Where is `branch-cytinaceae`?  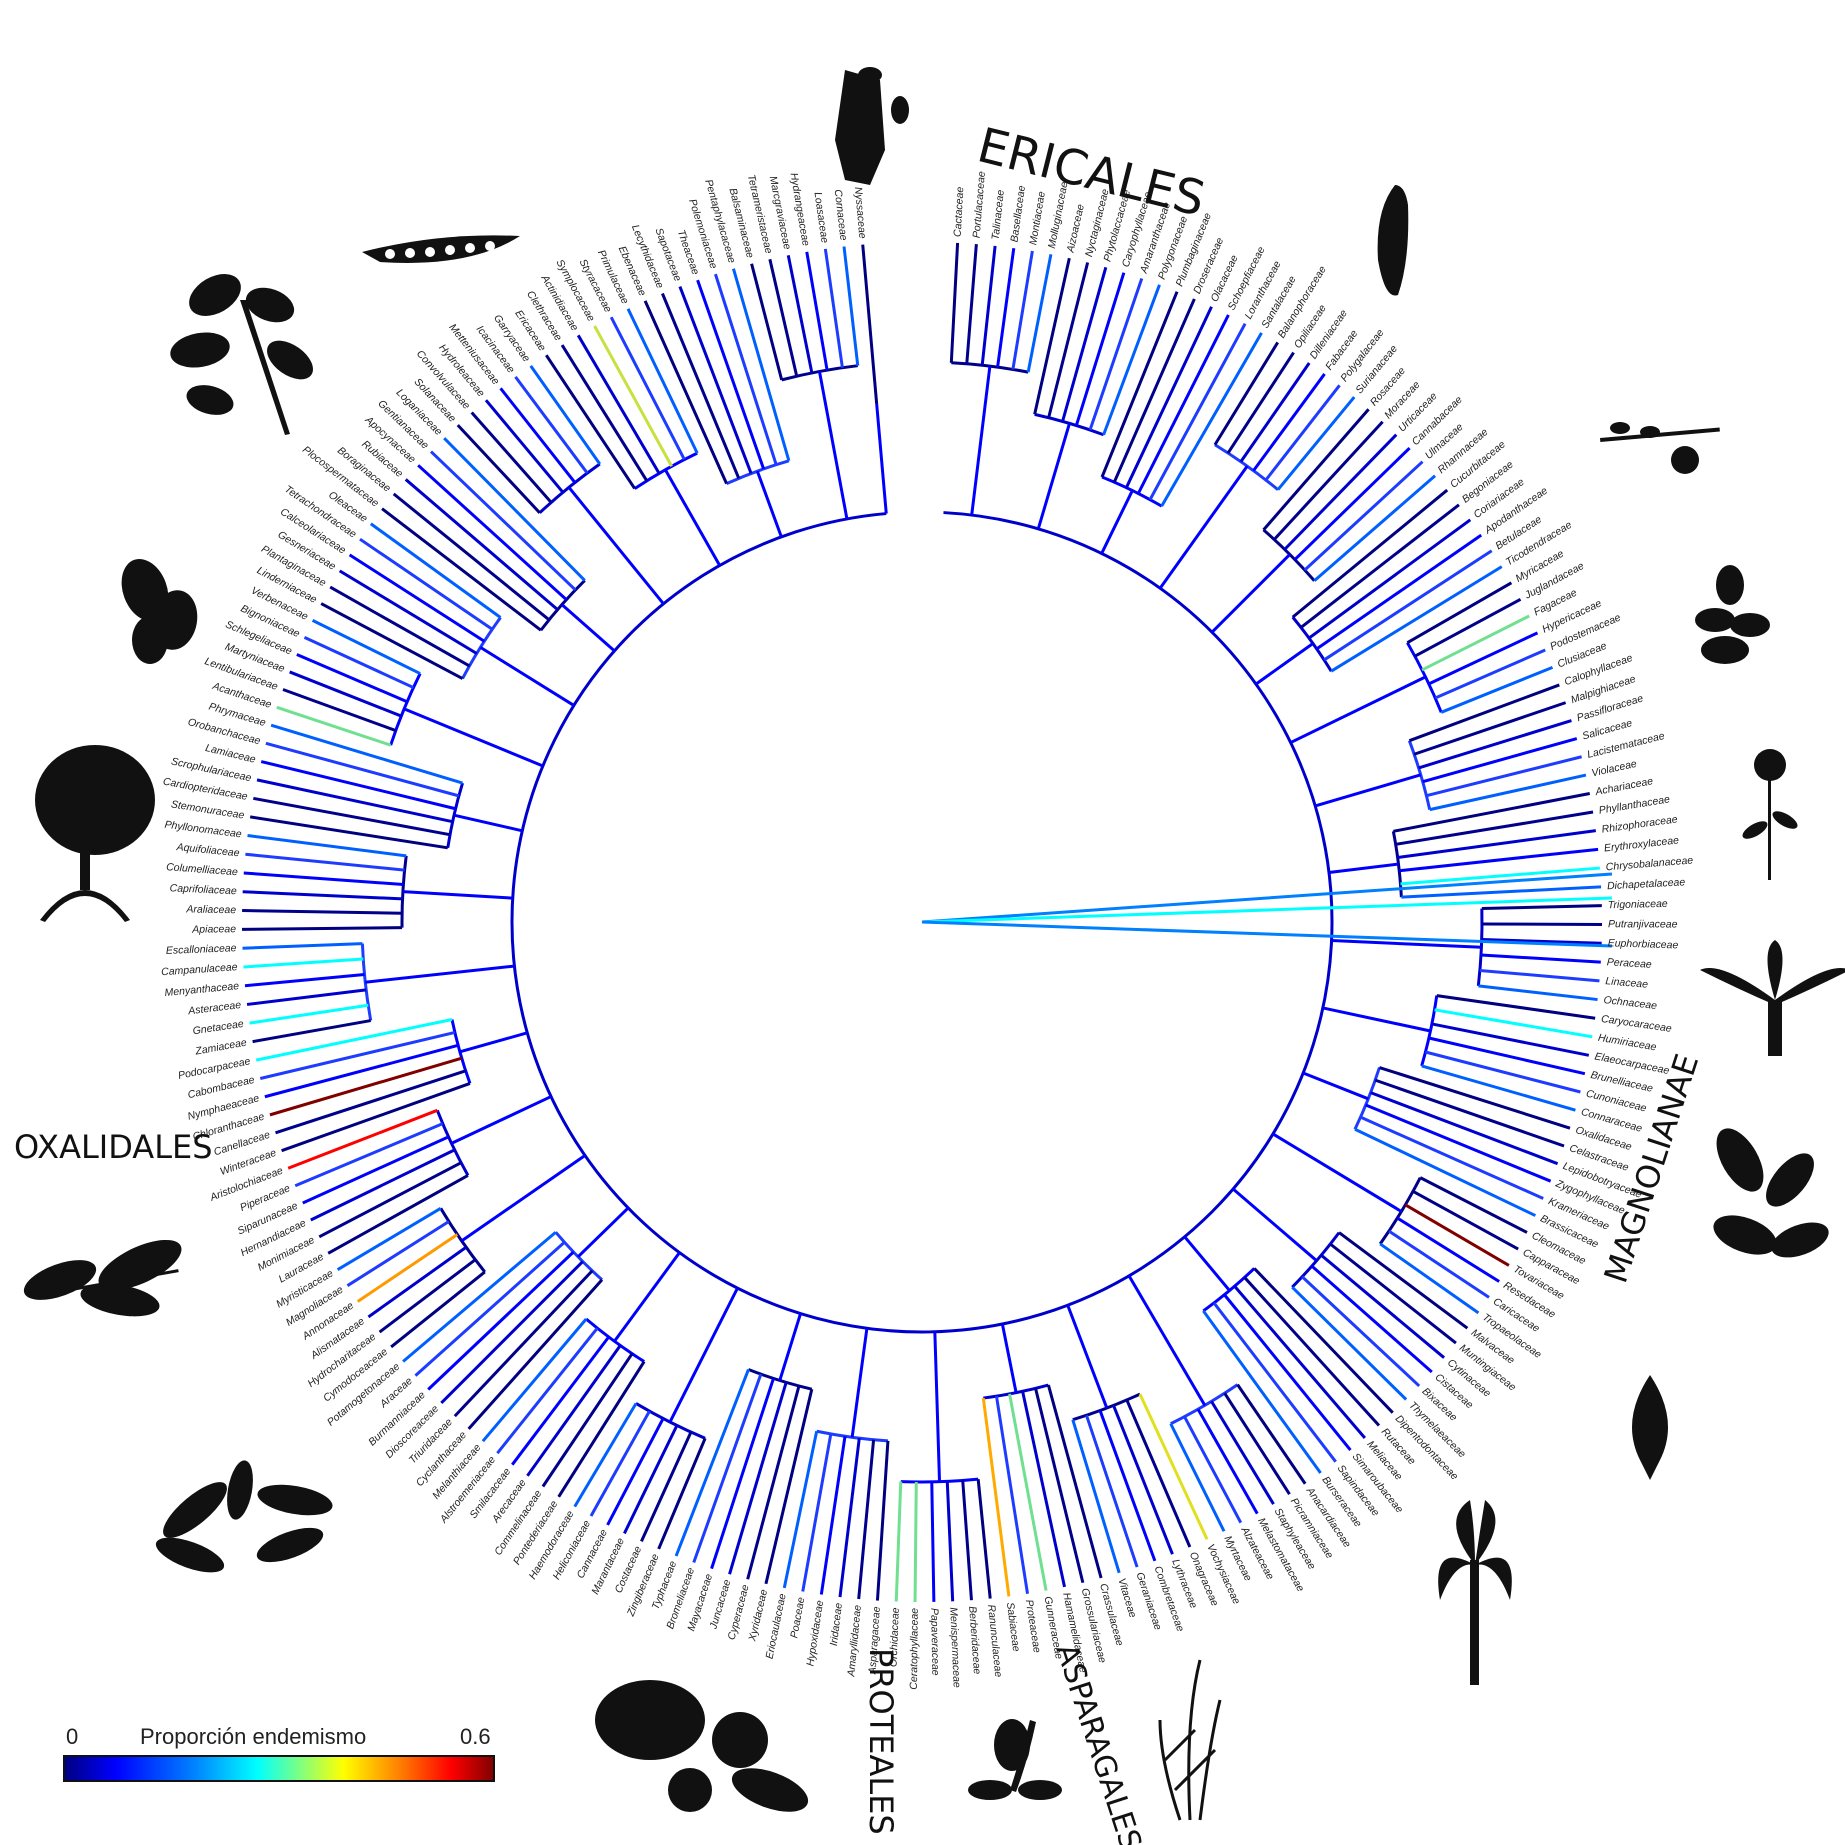 branch-cytinaceae is located at coordinates (1383, 1306).